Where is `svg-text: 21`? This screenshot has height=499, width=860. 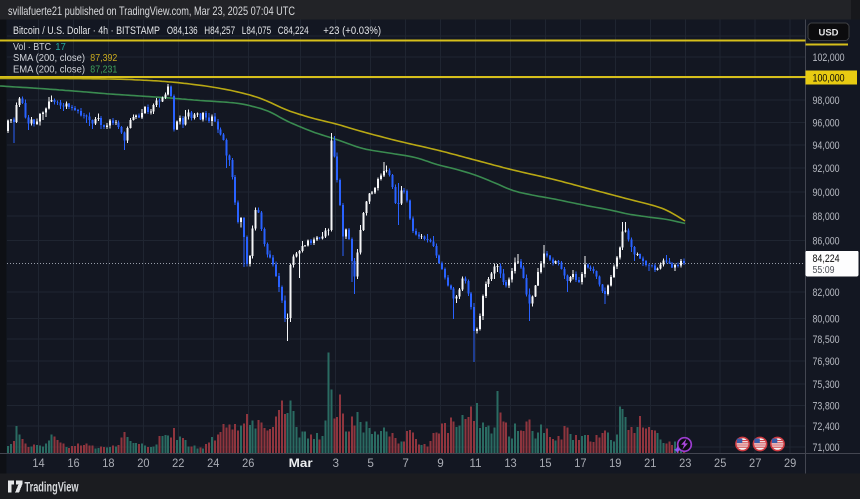 svg-text: 21 is located at coordinates (650, 463).